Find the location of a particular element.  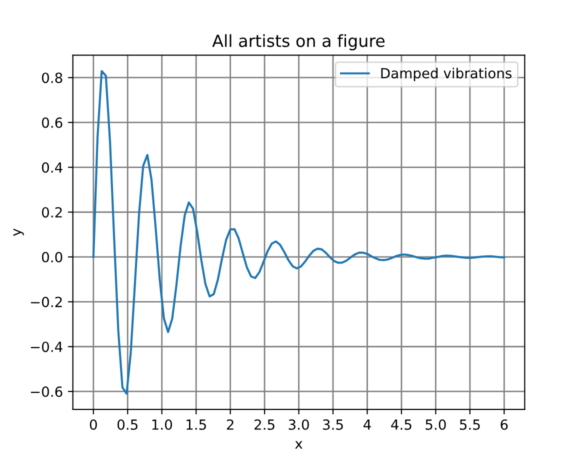

y-tick-label: 0.2 is located at coordinates (52, 212).